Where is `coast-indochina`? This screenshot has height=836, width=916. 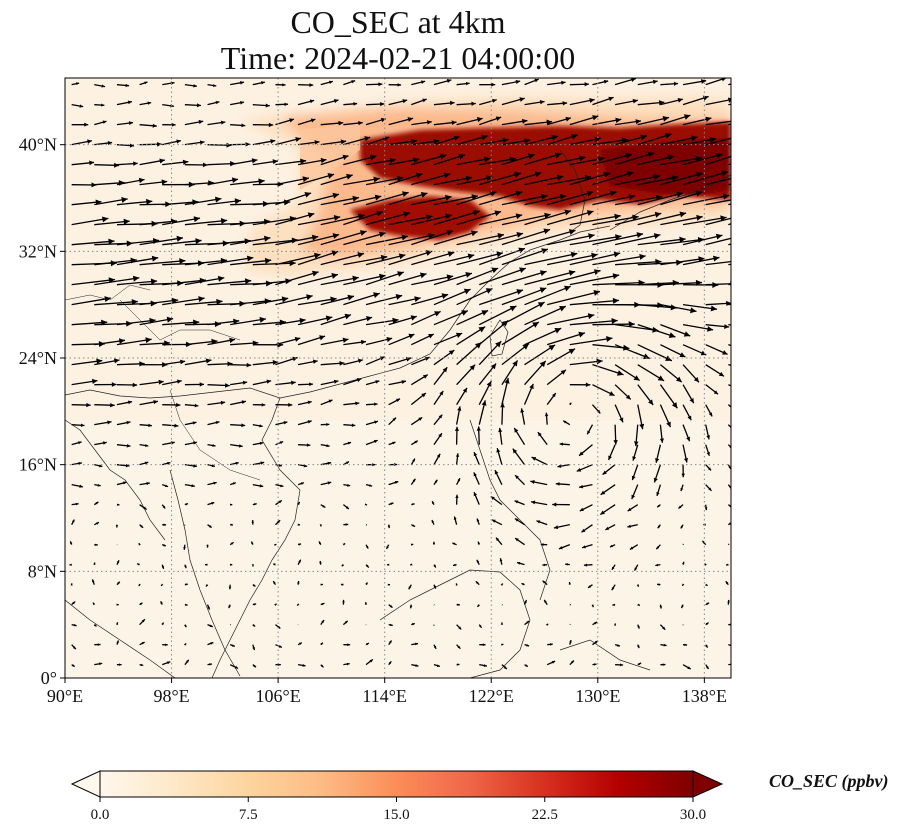 coast-indochina is located at coordinates (256, 537).